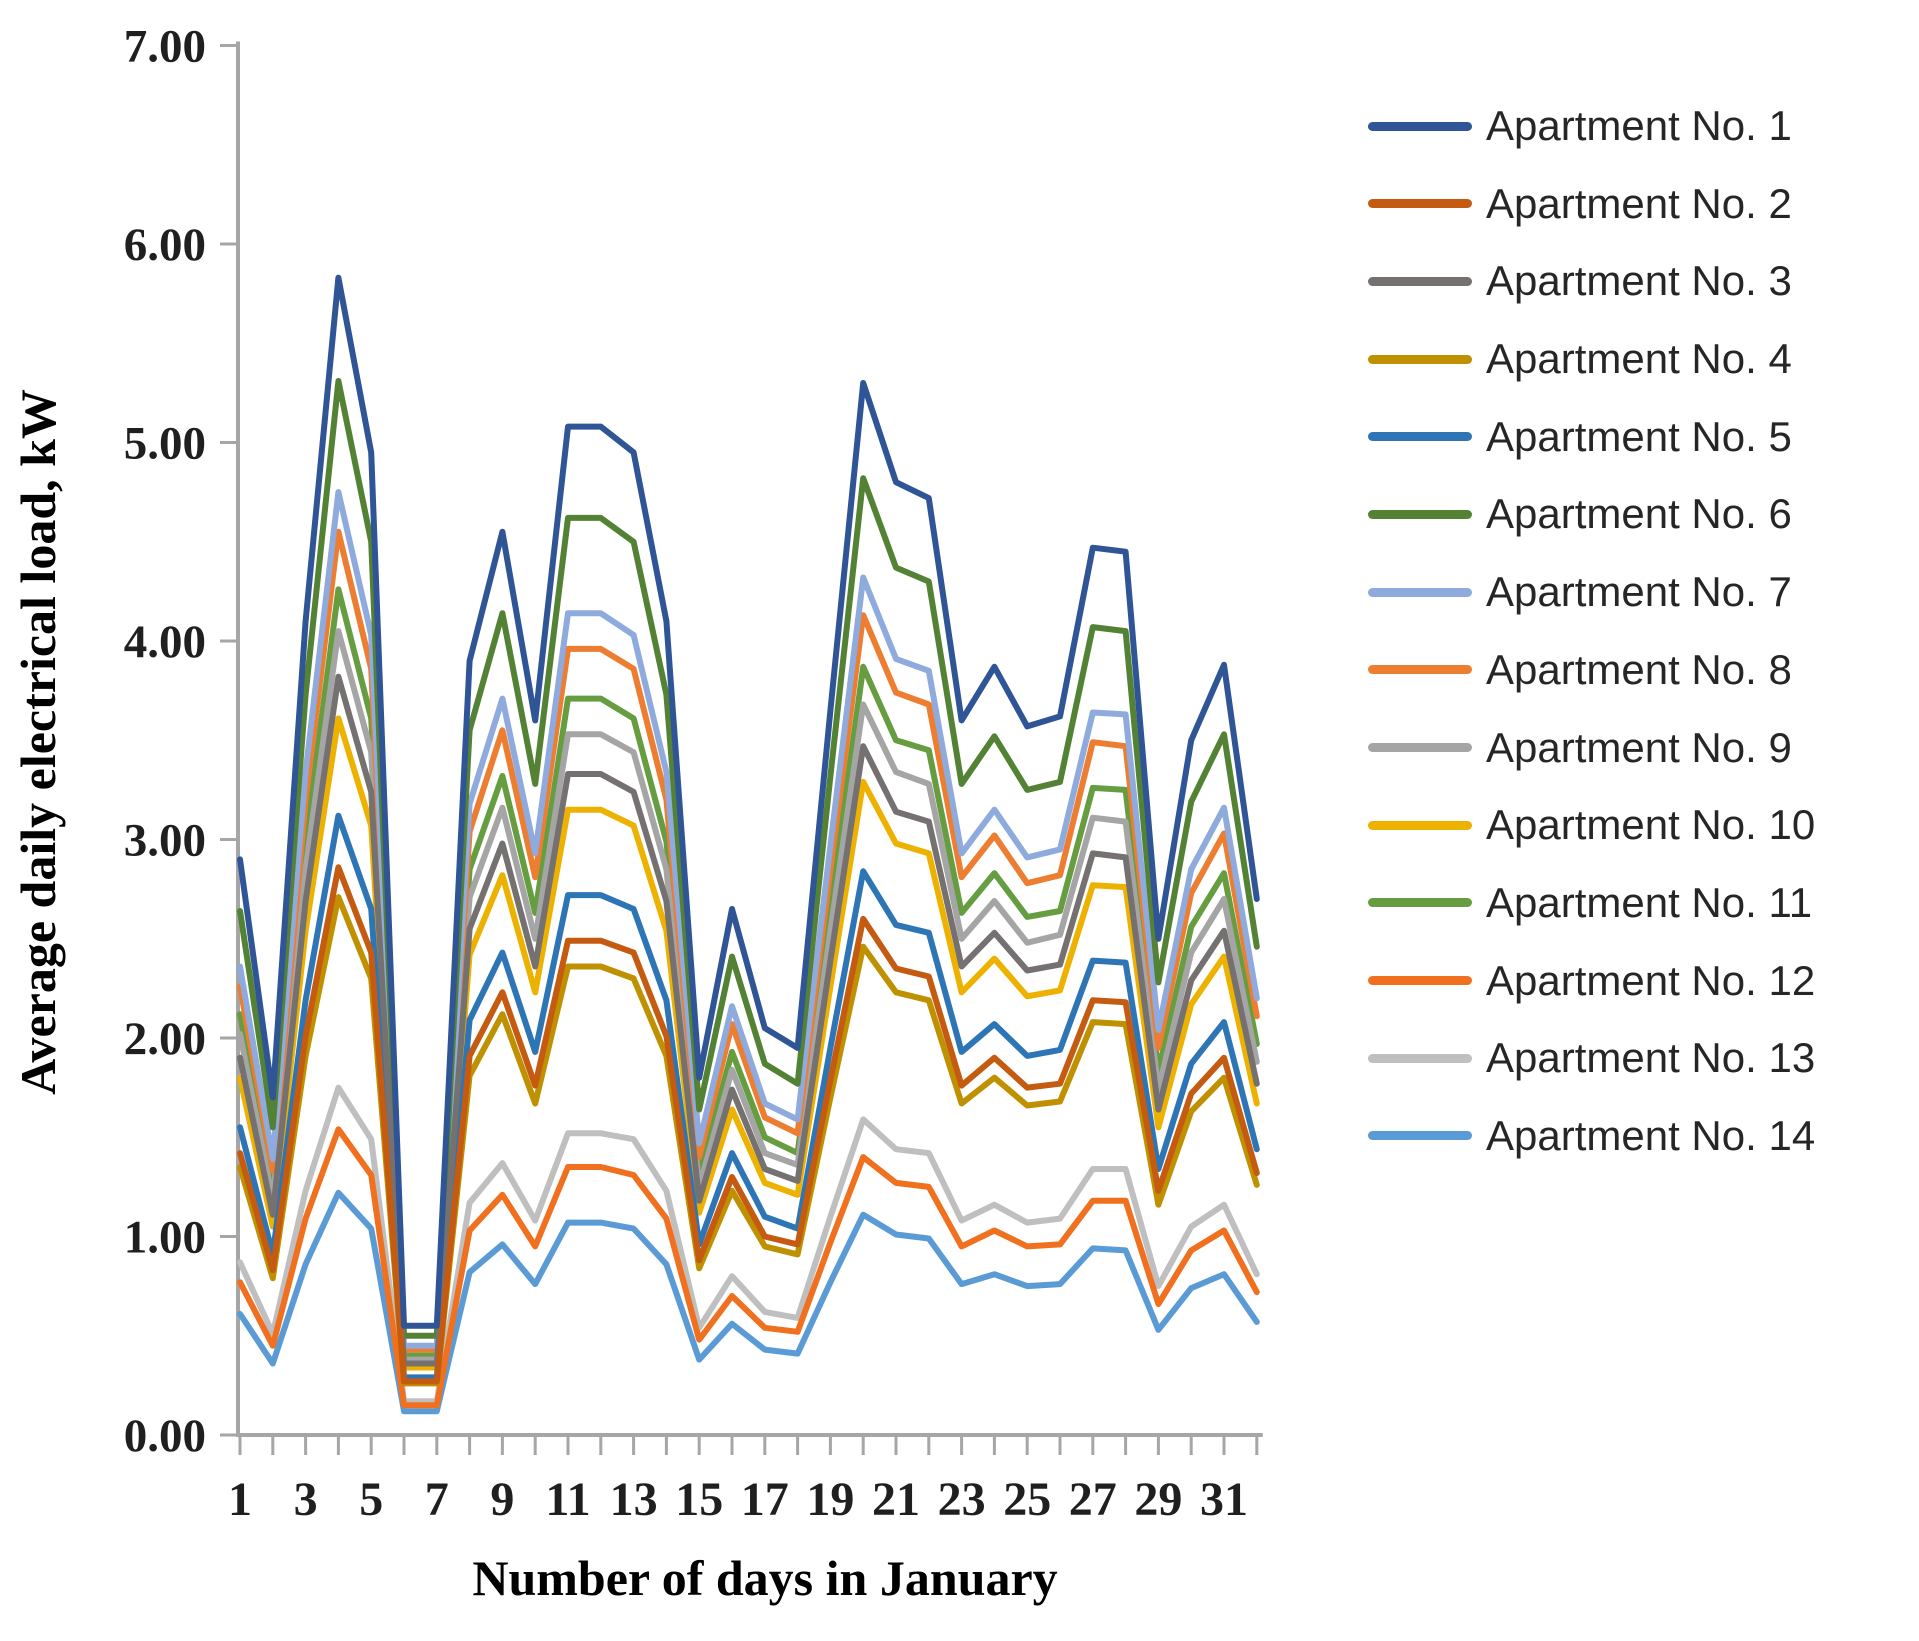 This screenshot has height=1641, width=1919. I want to click on legend-item: Apartment No. 12, so click(1638, 981).